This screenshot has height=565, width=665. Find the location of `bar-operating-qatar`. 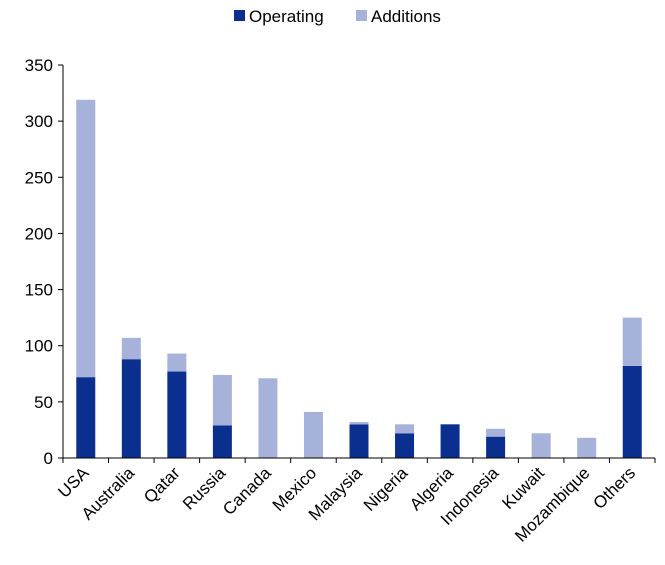

bar-operating-qatar is located at coordinates (177, 414).